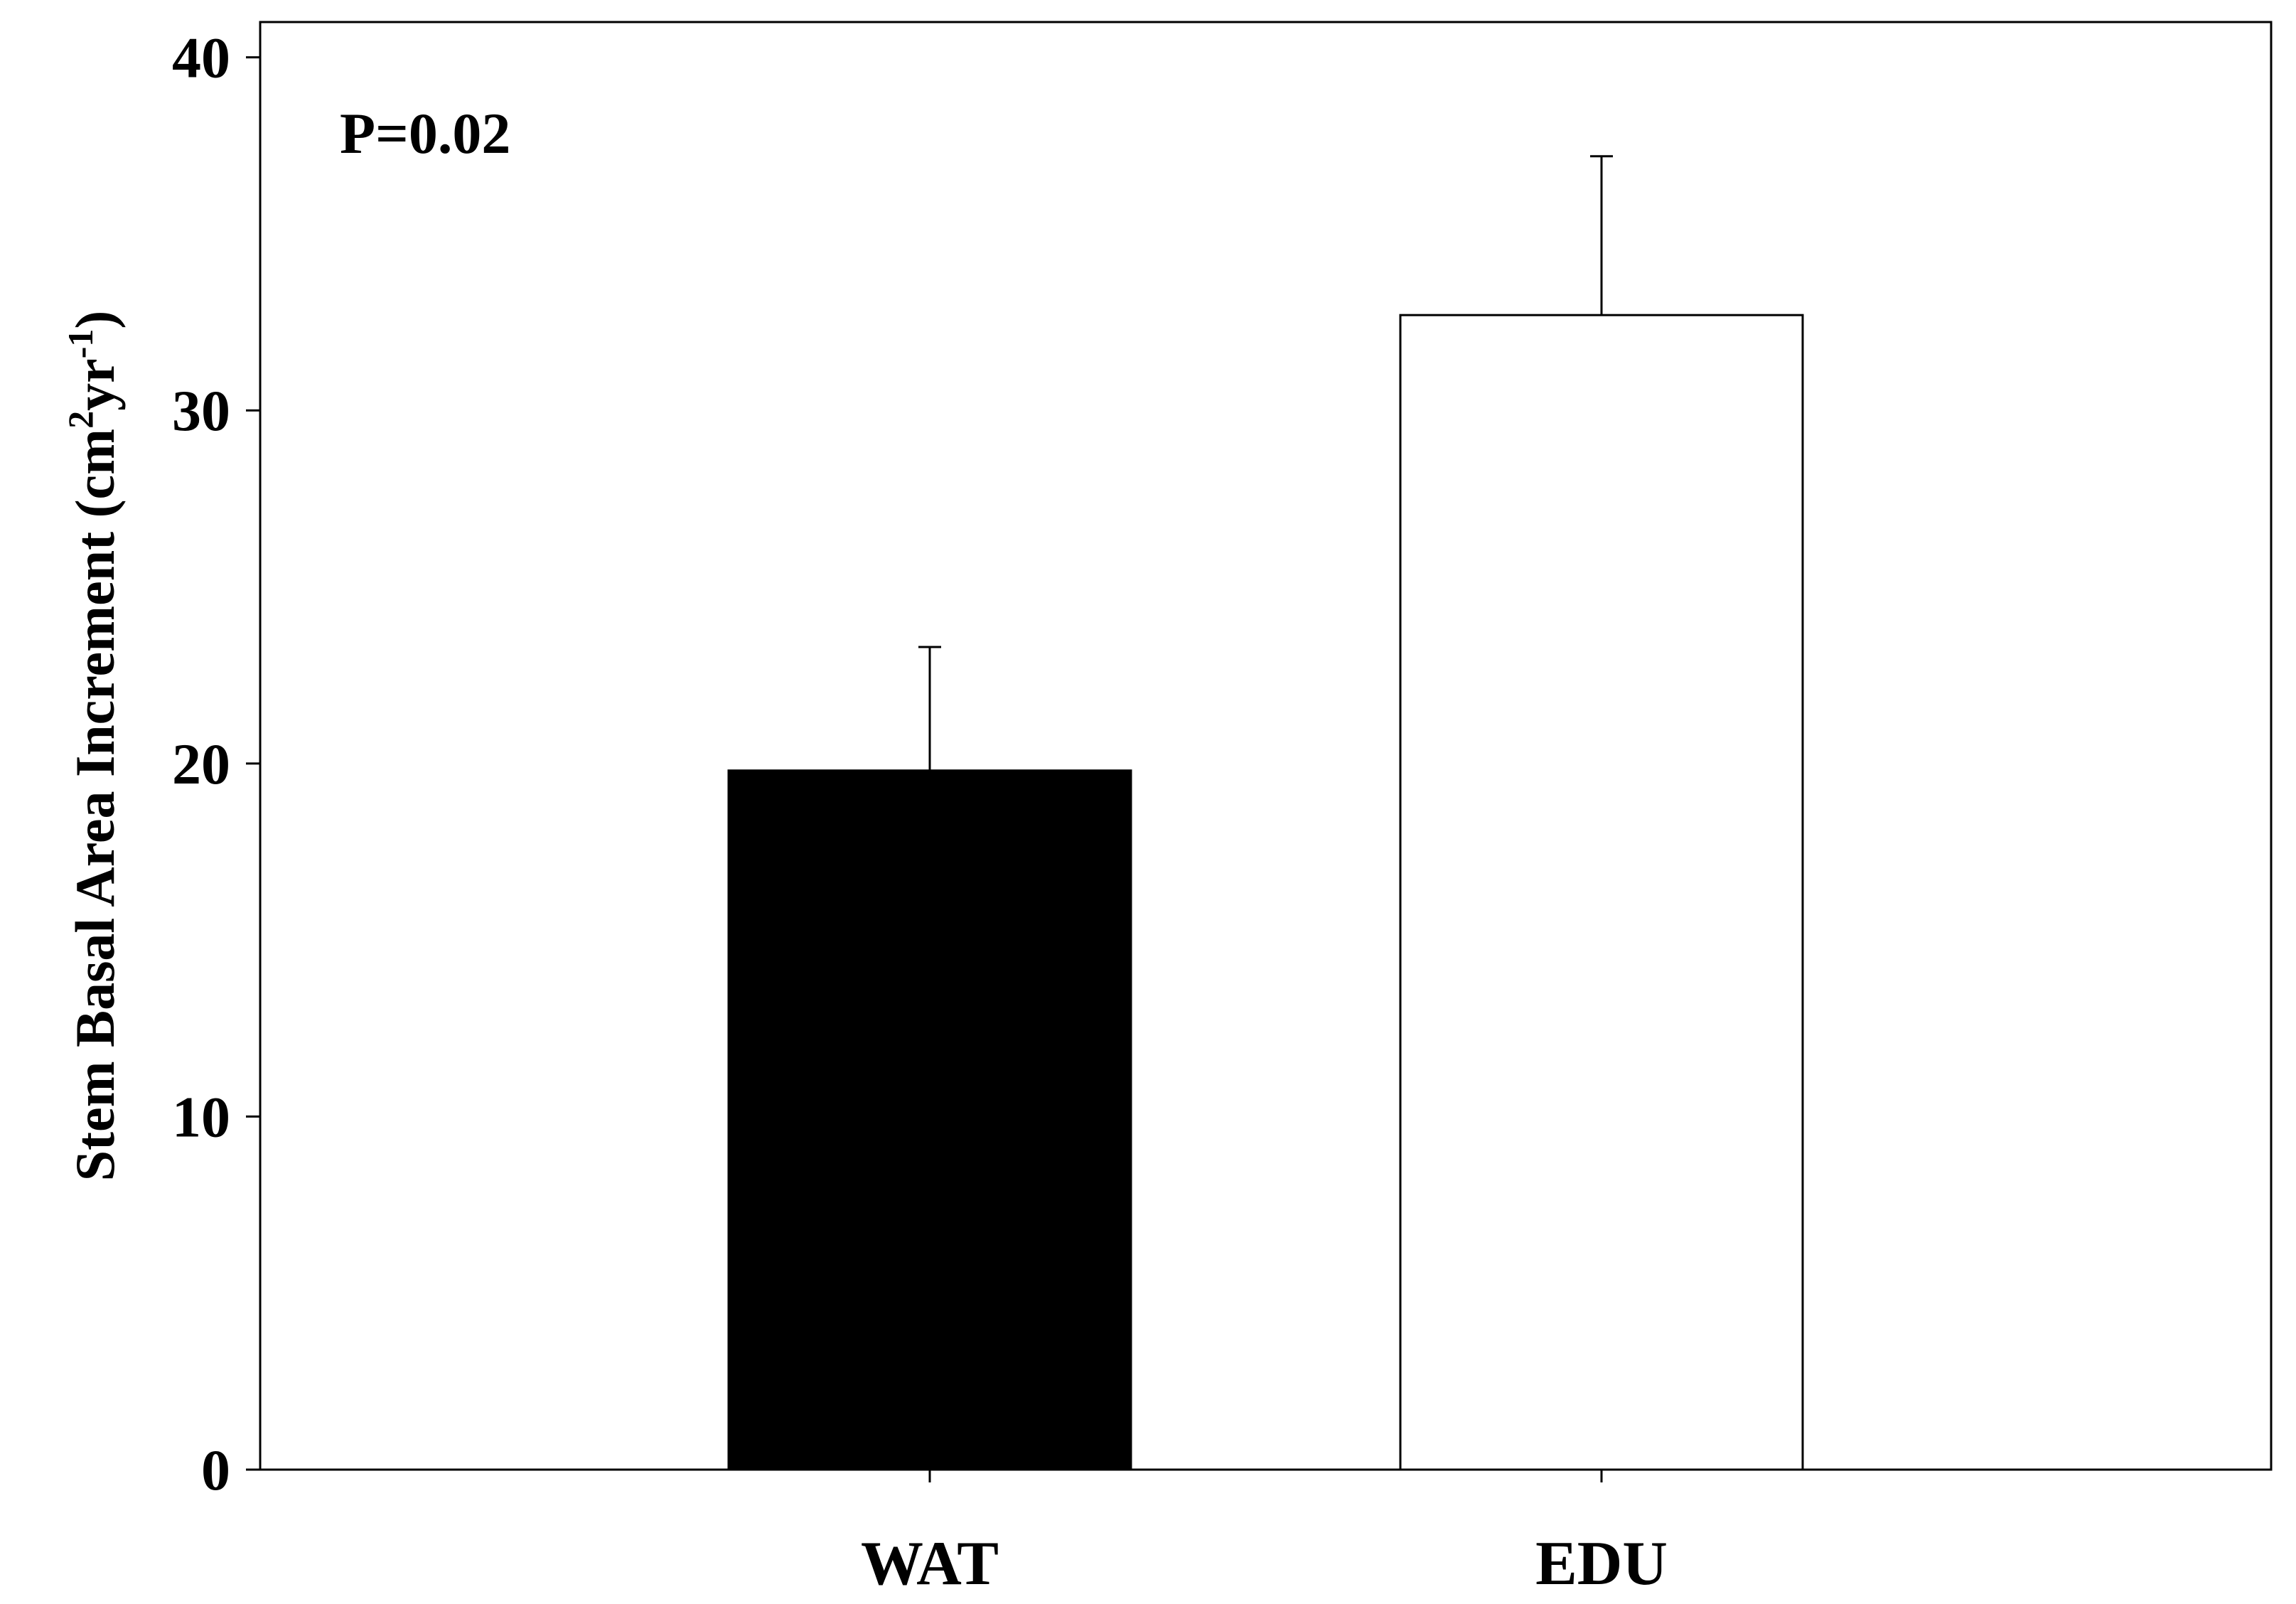  What do you see at coordinates (80, 420) in the screenshot?
I see `y-axis-label-sup1: 2` at bounding box center [80, 420].